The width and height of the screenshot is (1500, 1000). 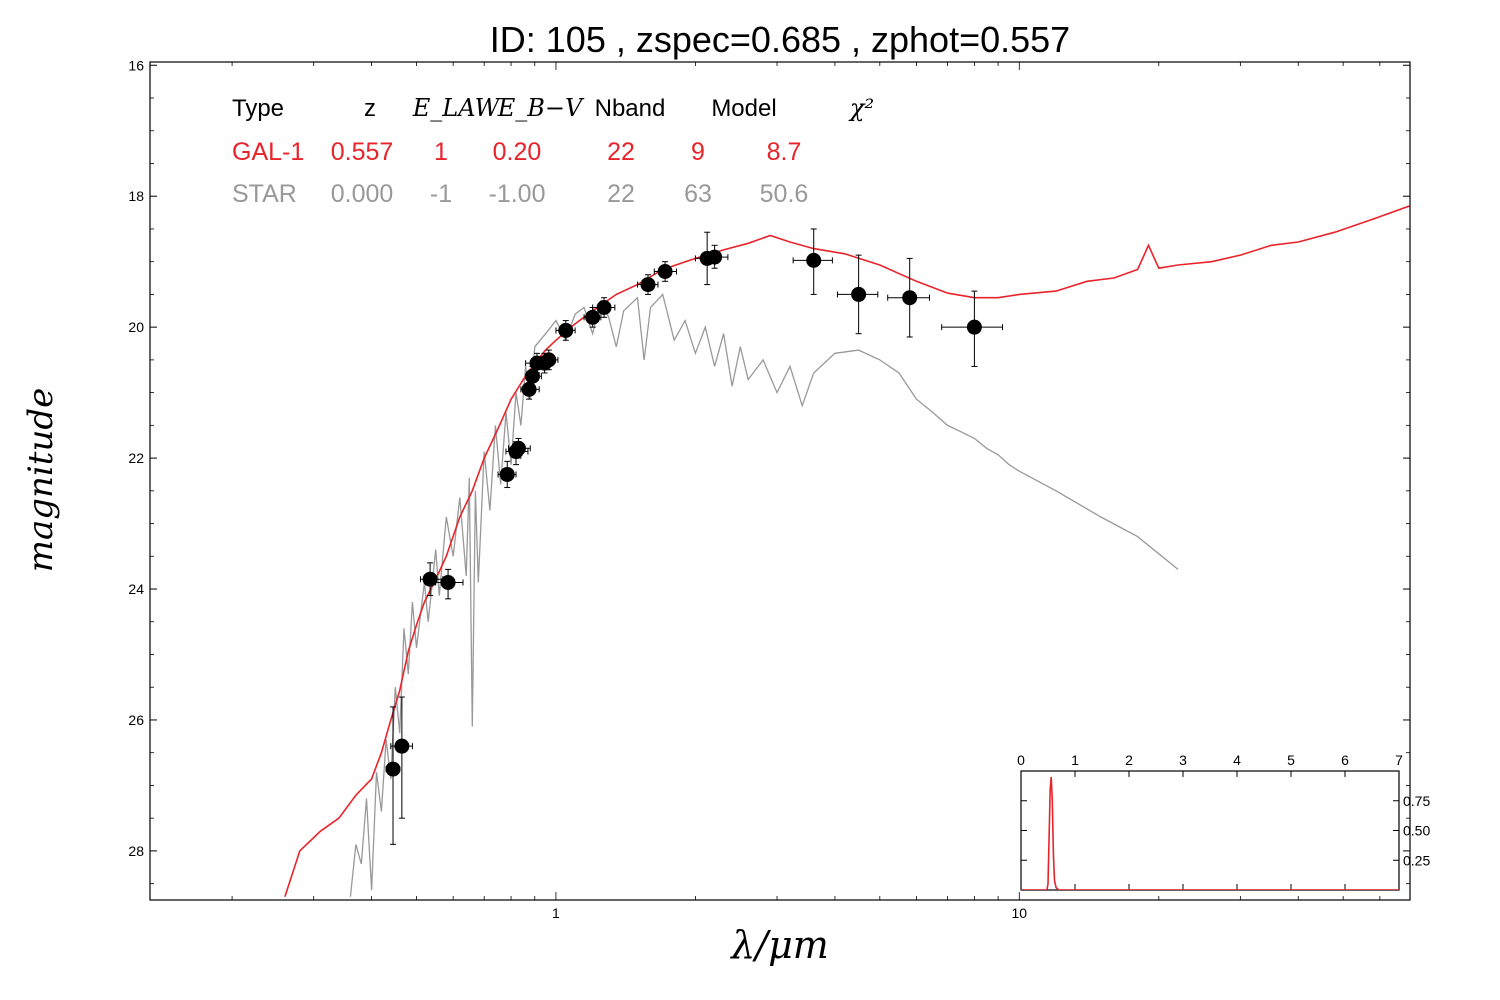 I want to click on figure-title: ID: 105 , zspec=0.685 , zphot=0.557, so click(x=780, y=39).